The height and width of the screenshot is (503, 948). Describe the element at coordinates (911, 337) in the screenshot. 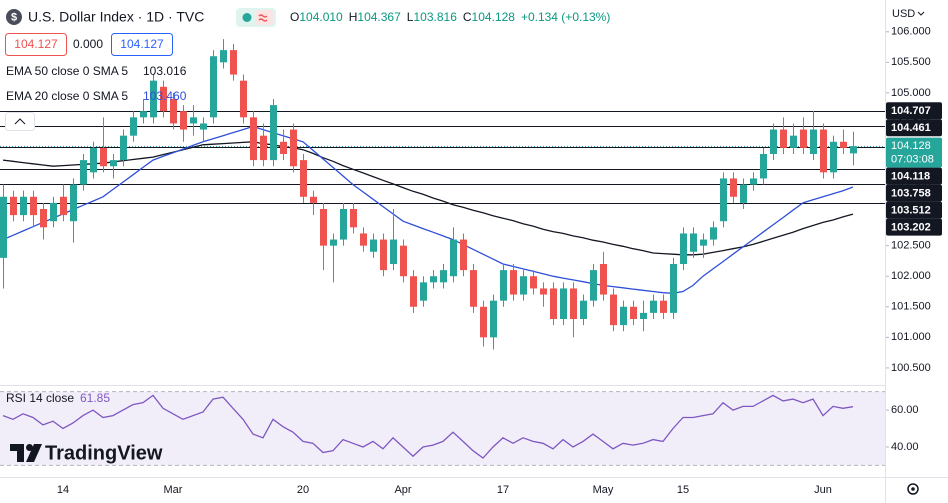

I see `y-tick-label: 101.000` at that location.